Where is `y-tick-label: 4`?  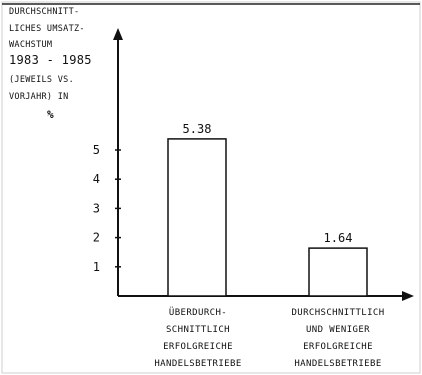 y-tick-label: 4 is located at coordinates (96, 179).